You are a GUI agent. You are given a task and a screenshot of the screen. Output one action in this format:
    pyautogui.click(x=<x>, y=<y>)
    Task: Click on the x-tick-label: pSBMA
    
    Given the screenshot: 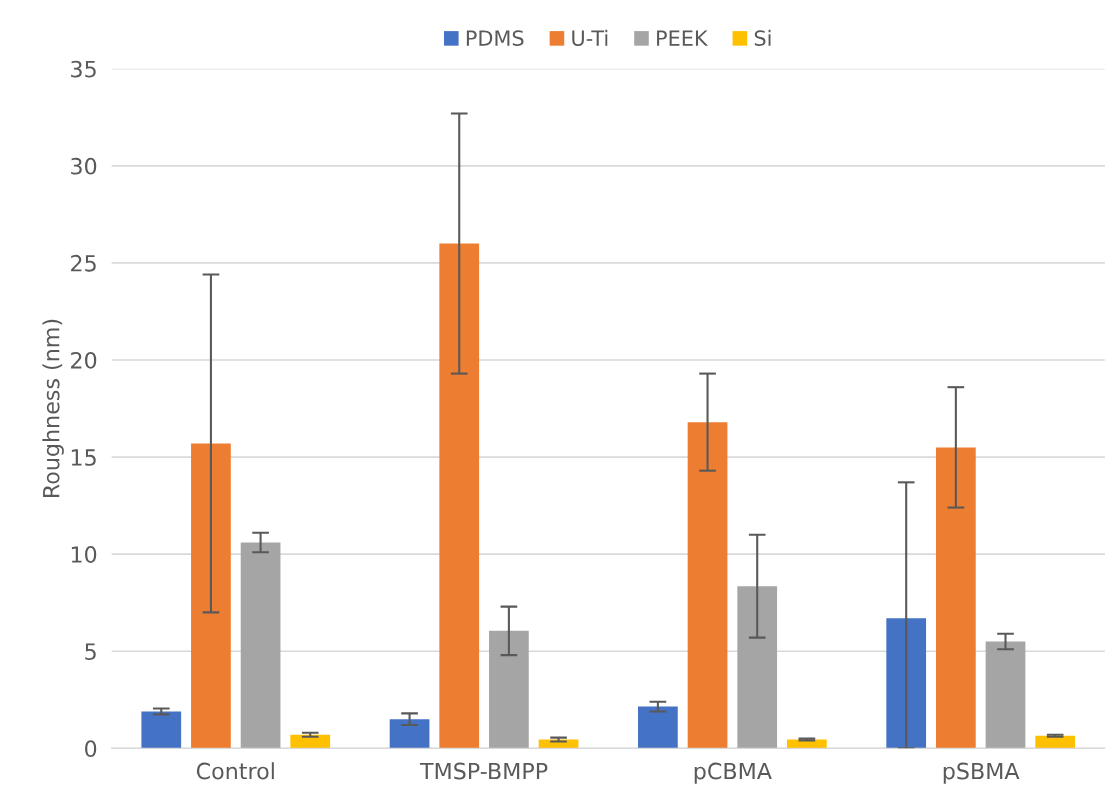 What is the action you would take?
    pyautogui.click(x=981, y=773)
    